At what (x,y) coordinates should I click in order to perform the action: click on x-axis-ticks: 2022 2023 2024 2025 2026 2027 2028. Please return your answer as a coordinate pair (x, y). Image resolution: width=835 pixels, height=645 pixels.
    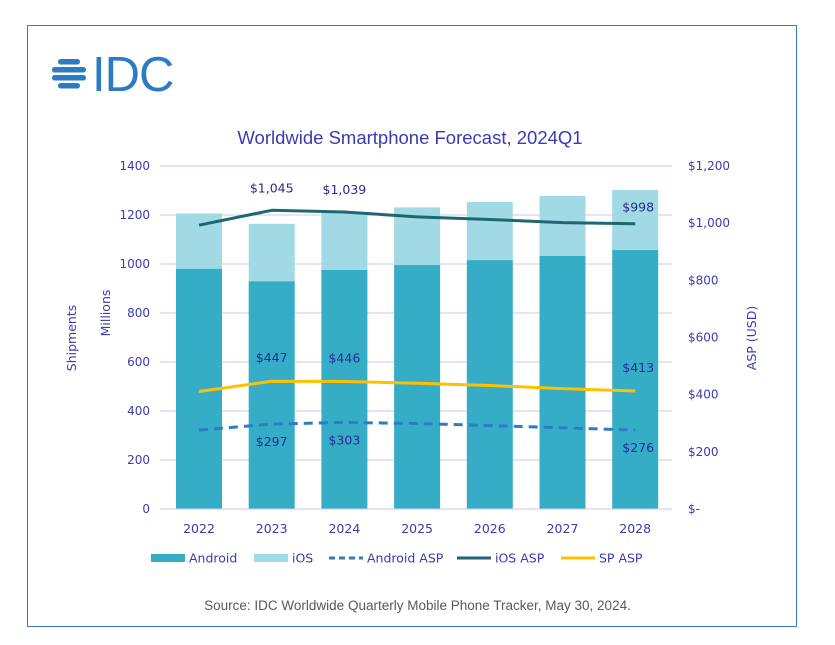
    Looking at the image, I should click on (416, 522).